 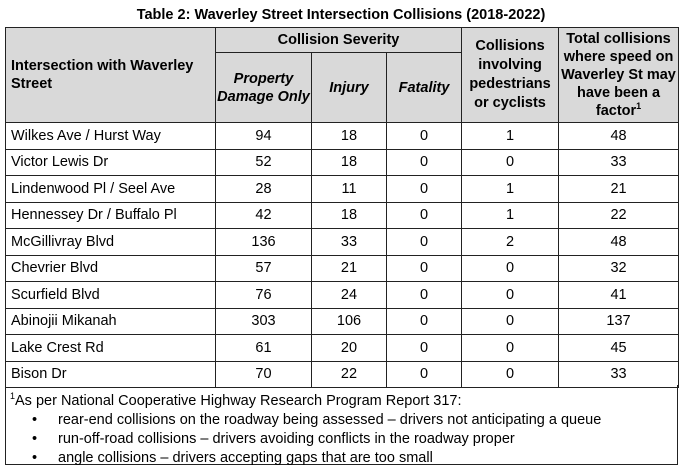 What do you see at coordinates (338, 40) in the screenshot?
I see `header-collision-severity: Collision Severity` at bounding box center [338, 40].